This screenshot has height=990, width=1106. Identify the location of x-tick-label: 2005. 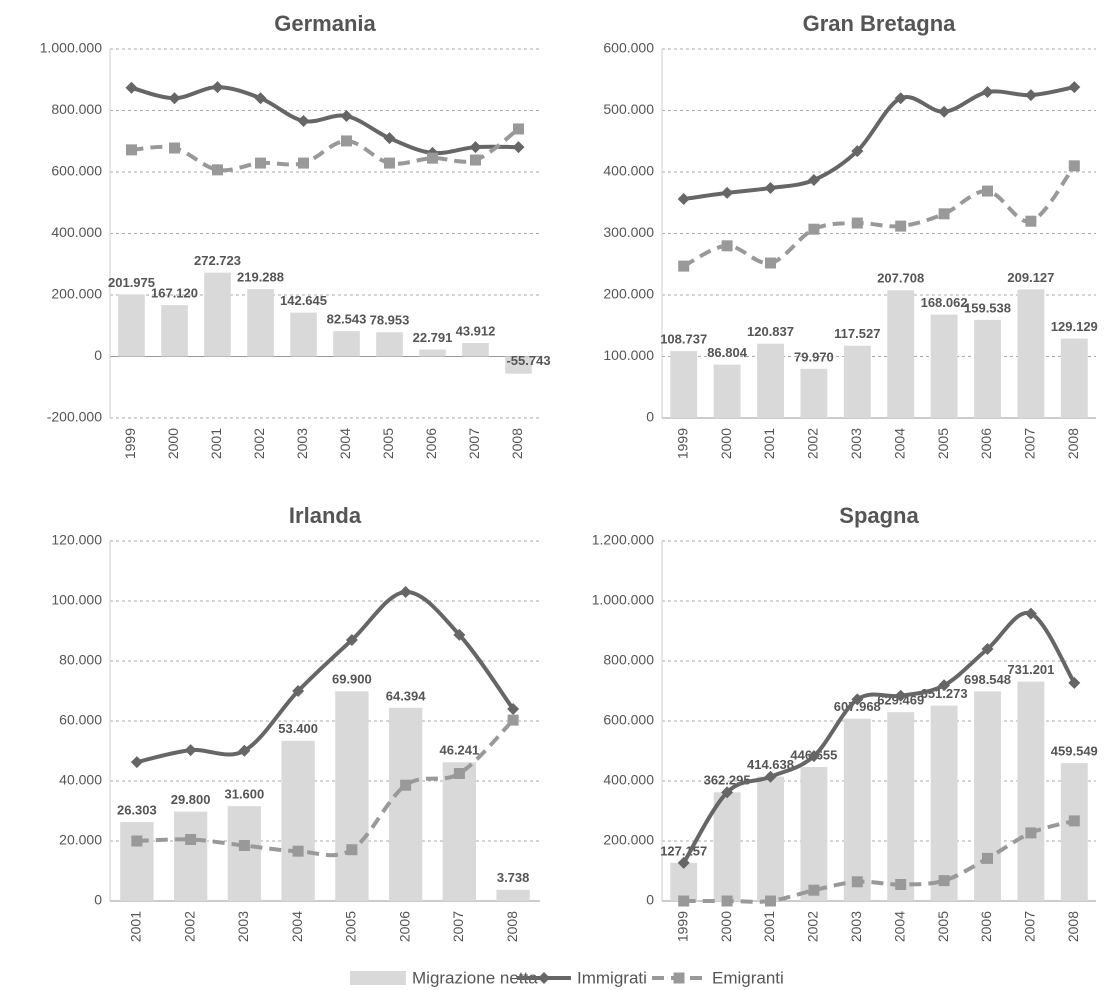
(943, 443).